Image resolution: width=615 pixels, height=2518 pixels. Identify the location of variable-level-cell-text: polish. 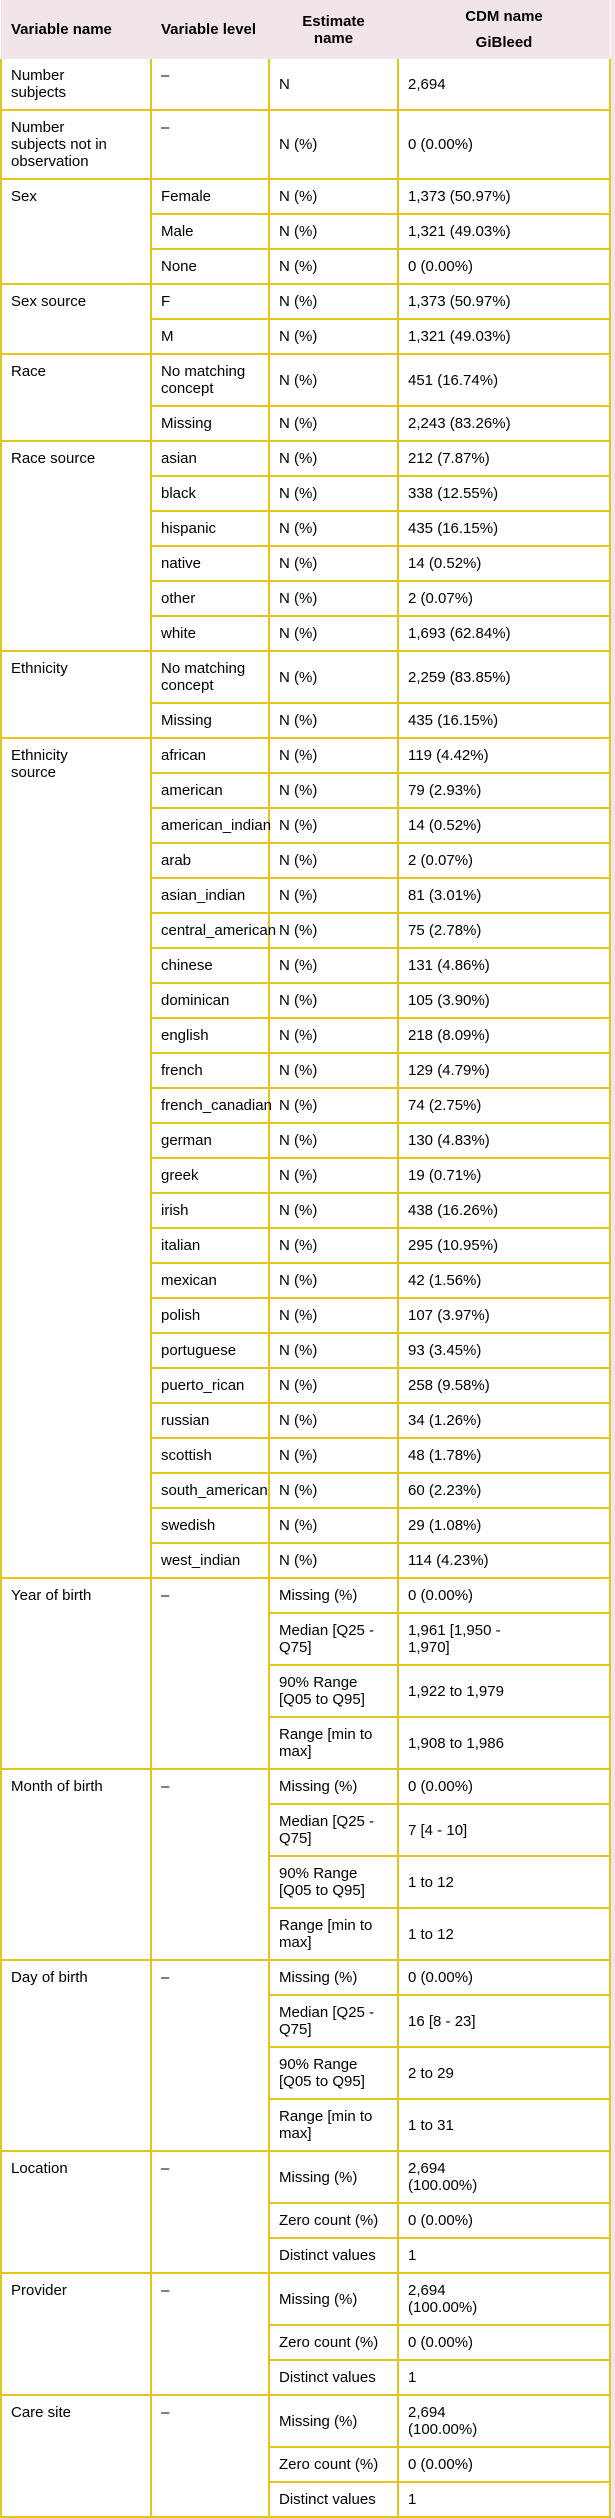
(181, 1315).